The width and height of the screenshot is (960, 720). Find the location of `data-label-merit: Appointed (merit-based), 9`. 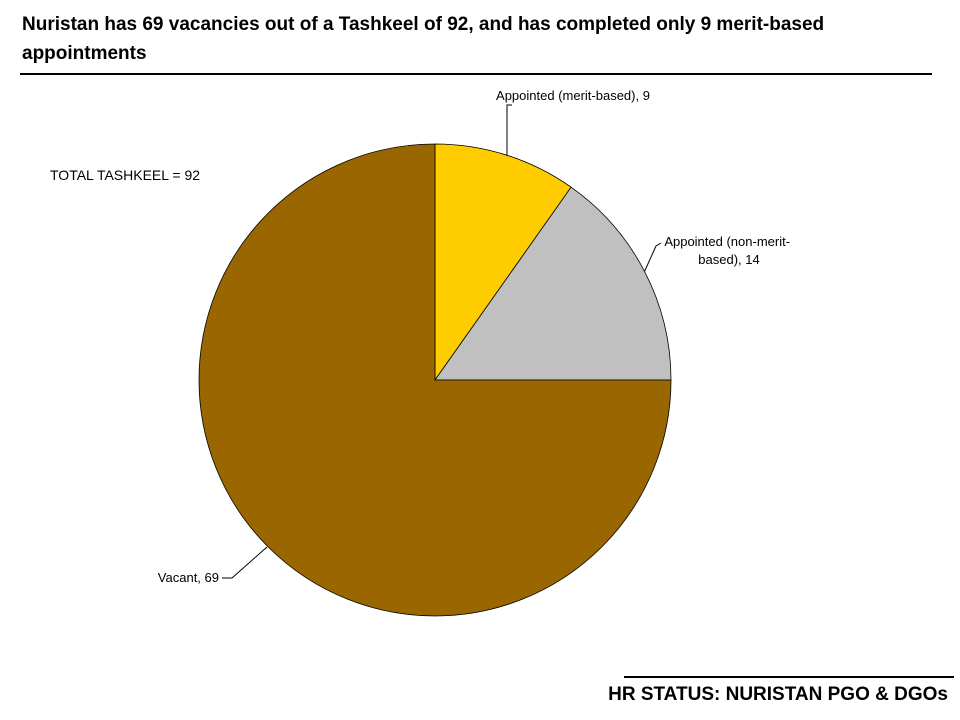

data-label-merit: Appointed (merit-based), 9 is located at coordinates (573, 95).